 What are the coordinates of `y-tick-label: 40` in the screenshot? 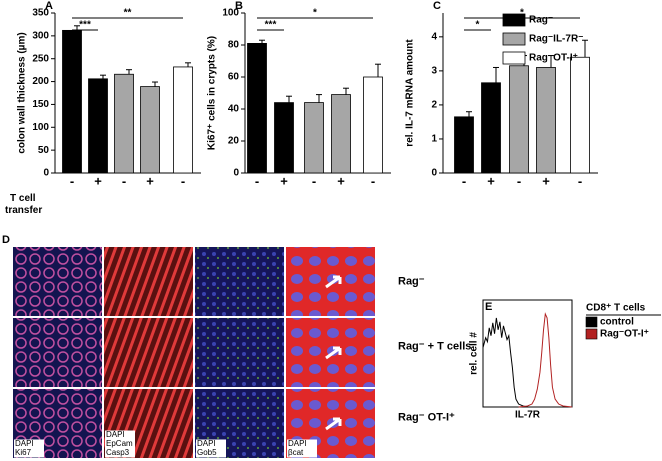 It's located at (234, 109).